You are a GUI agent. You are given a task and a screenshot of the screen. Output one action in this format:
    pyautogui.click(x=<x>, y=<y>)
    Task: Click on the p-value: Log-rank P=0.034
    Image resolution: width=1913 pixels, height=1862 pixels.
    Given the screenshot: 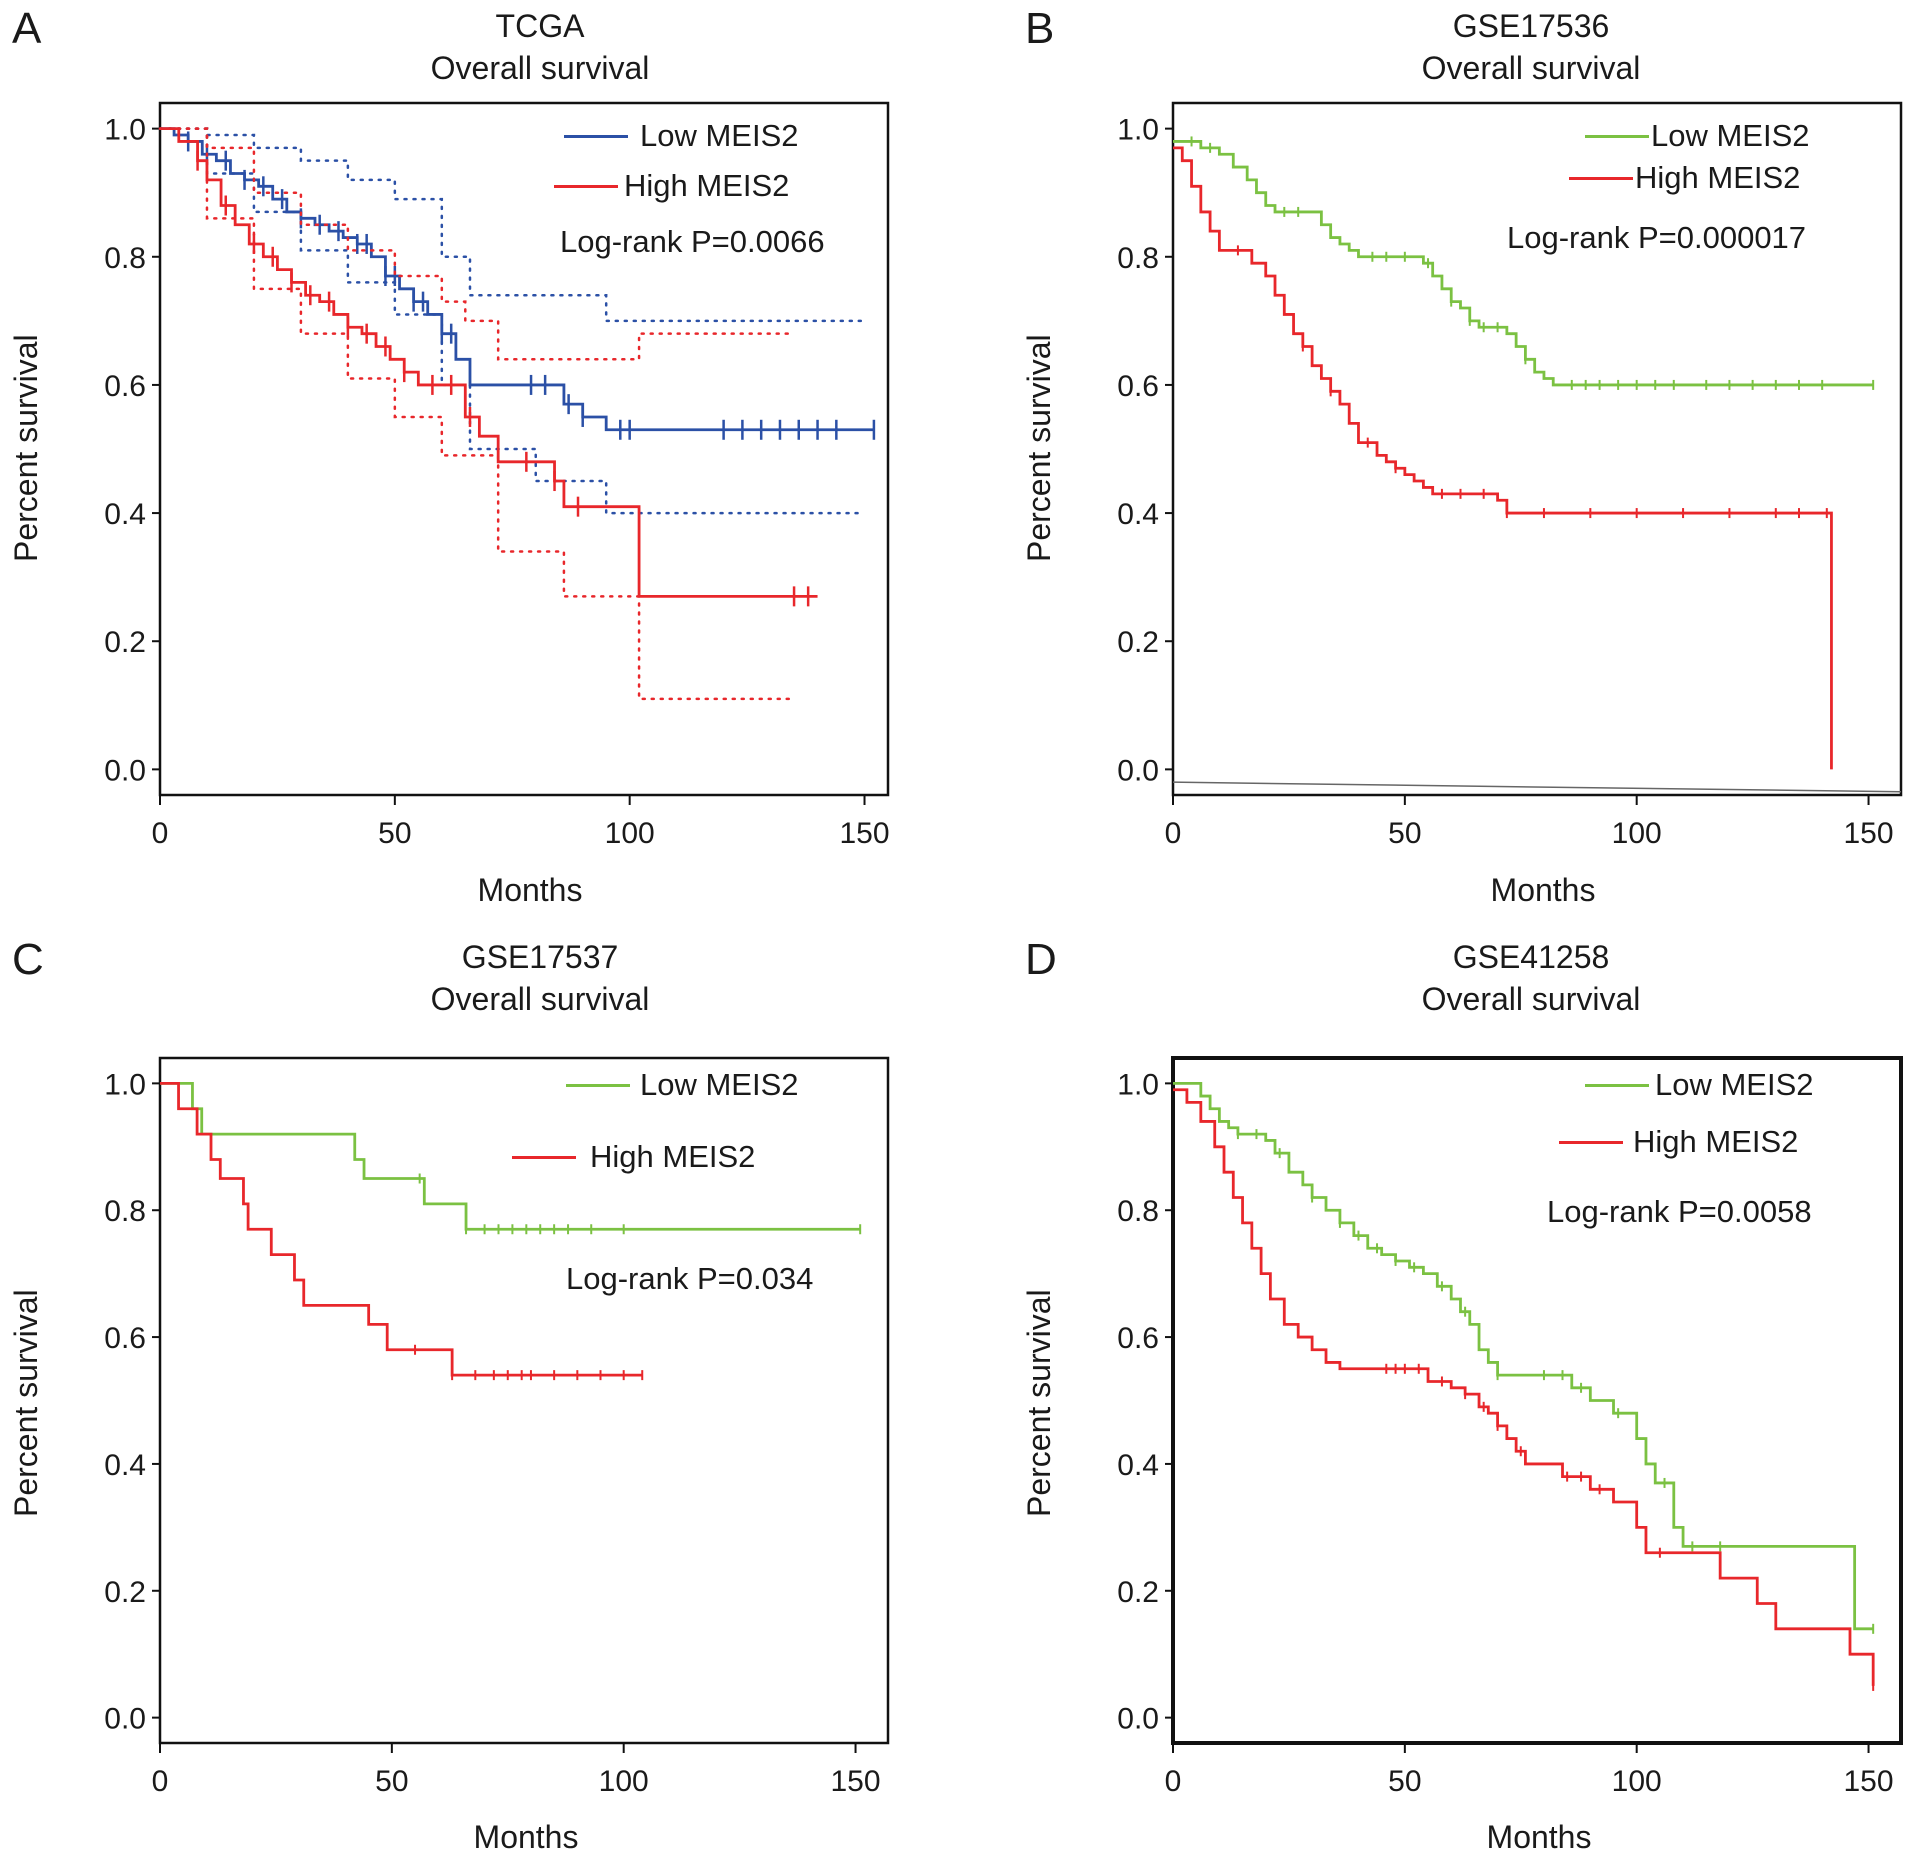 What is the action you would take?
    pyautogui.click(x=690, y=1278)
    